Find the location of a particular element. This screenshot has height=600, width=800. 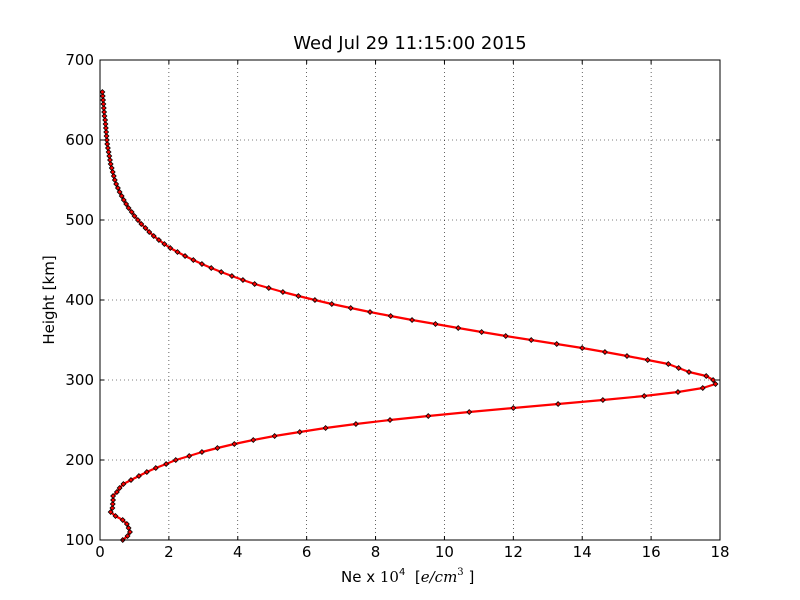

x-tick-label: 16 is located at coordinates (651, 552).